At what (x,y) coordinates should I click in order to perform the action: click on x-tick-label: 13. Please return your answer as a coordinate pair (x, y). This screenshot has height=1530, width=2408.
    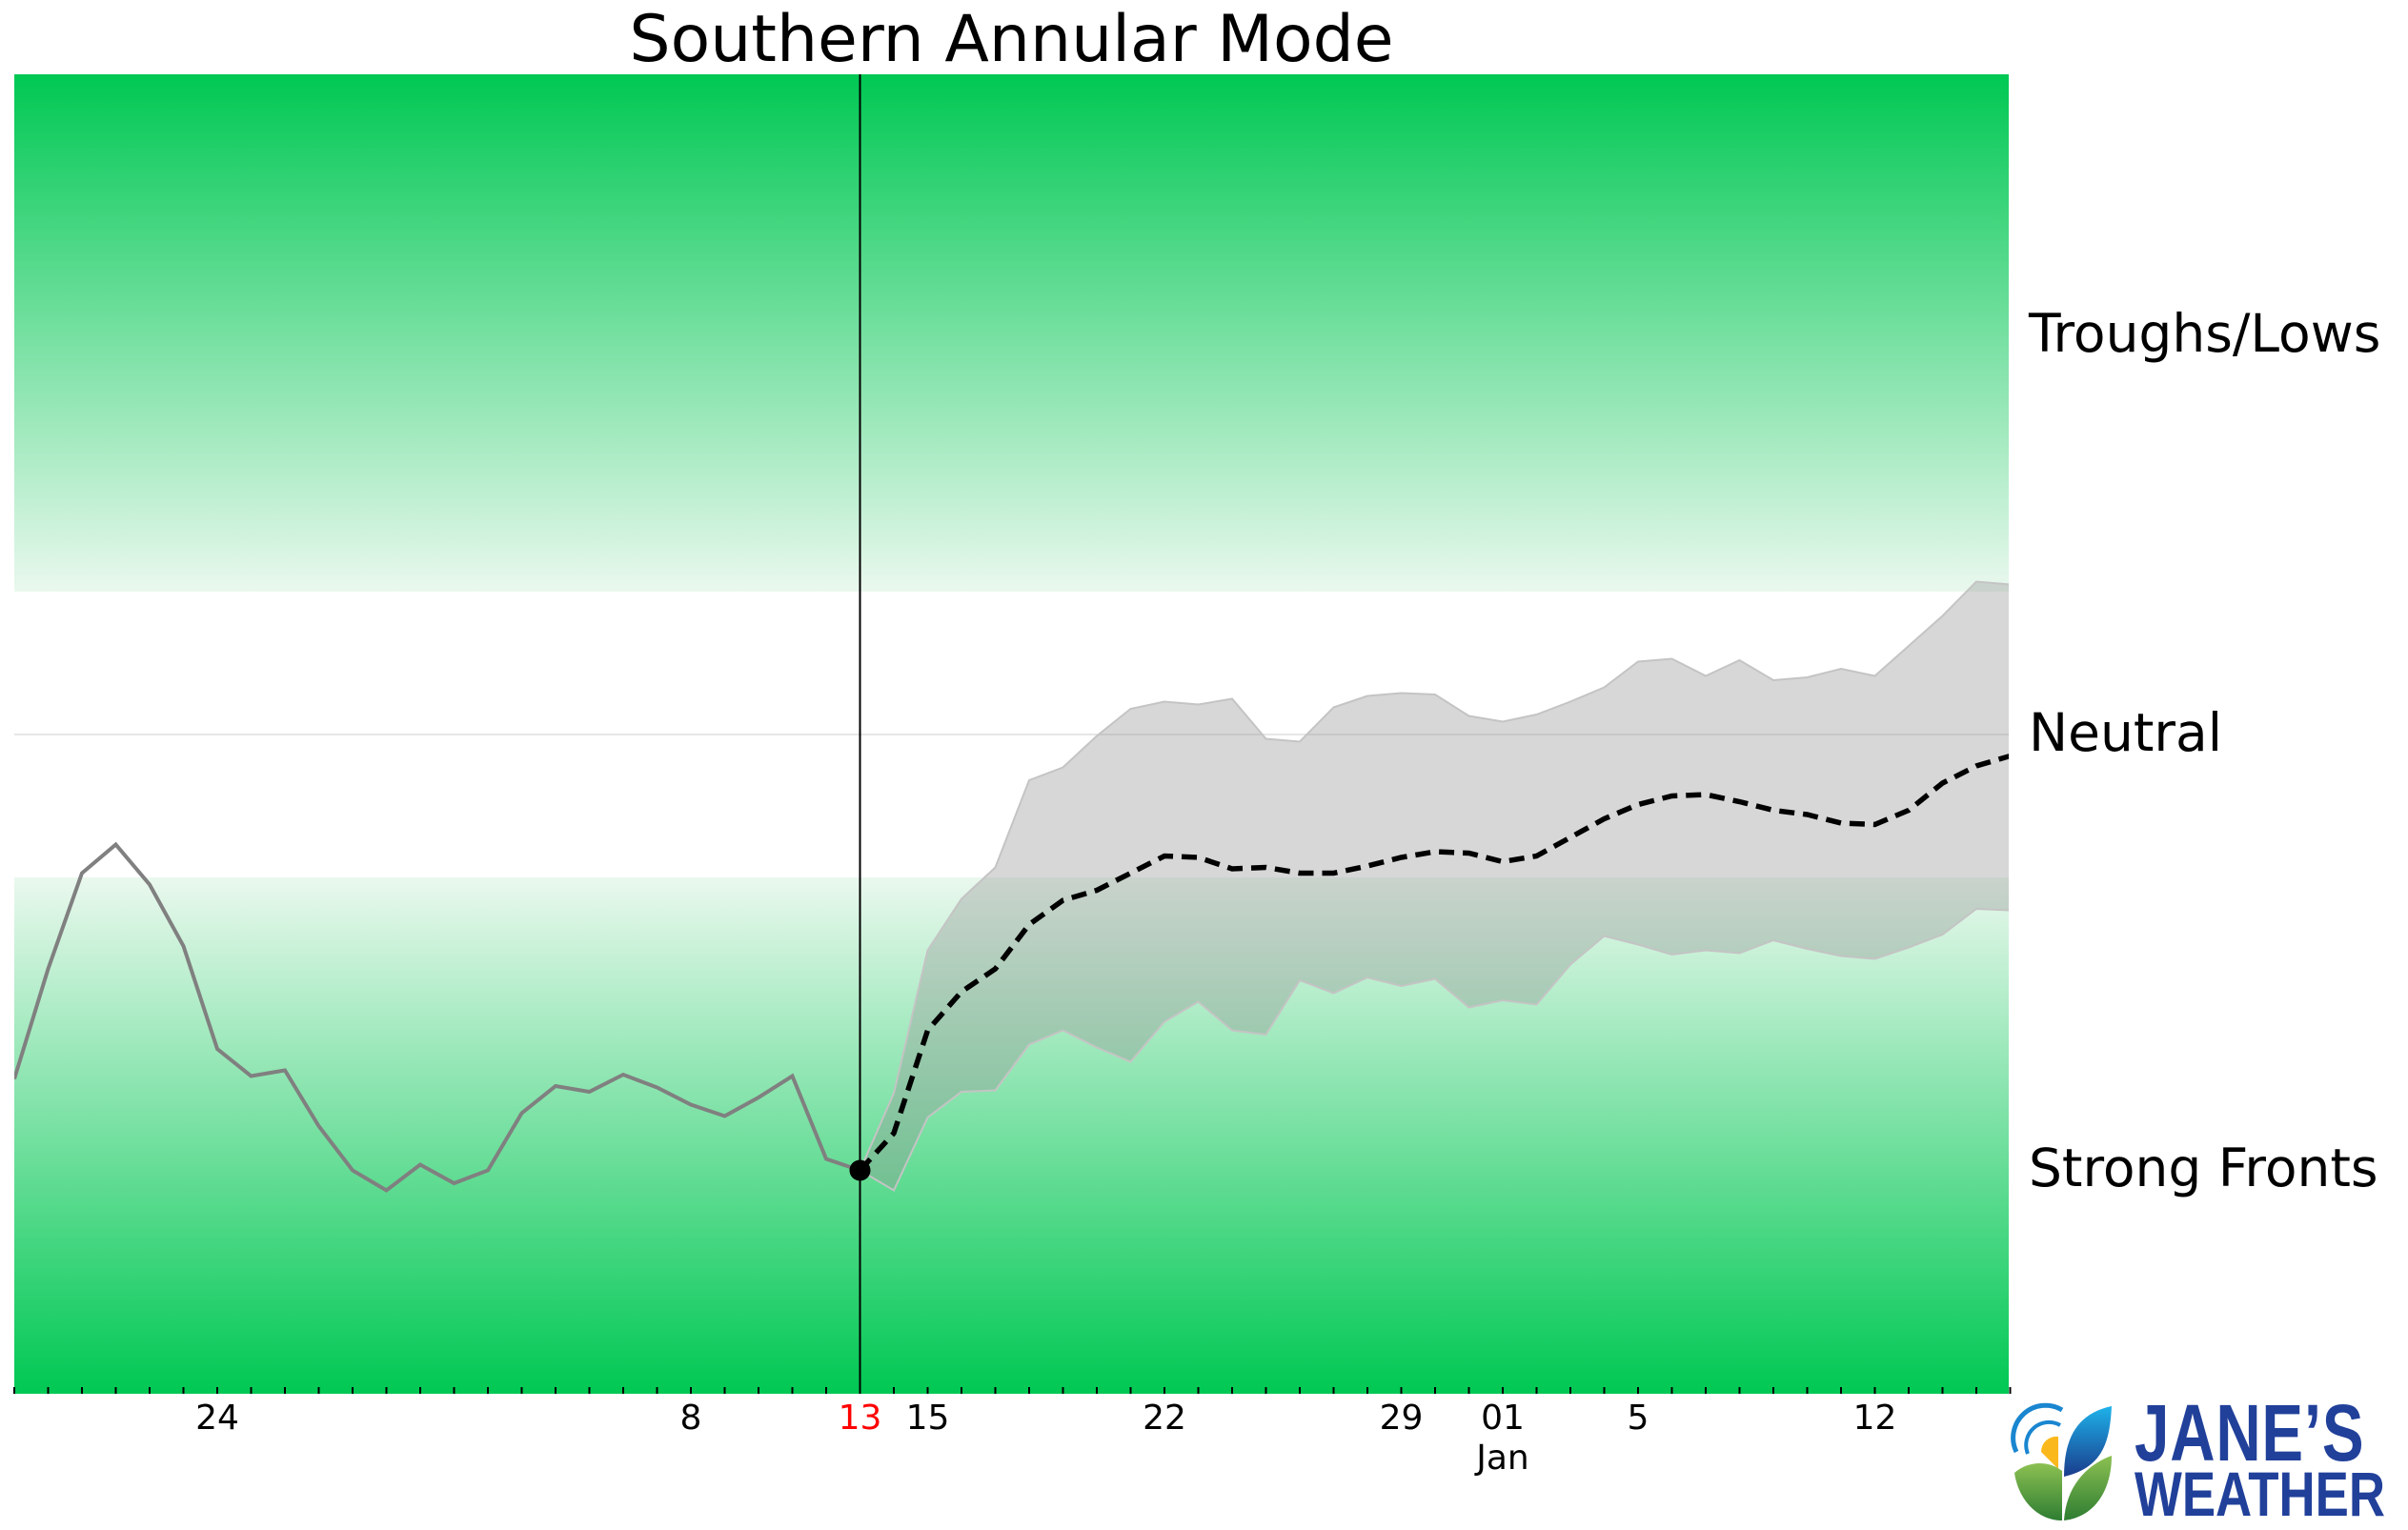
    Looking at the image, I should click on (860, 1418).